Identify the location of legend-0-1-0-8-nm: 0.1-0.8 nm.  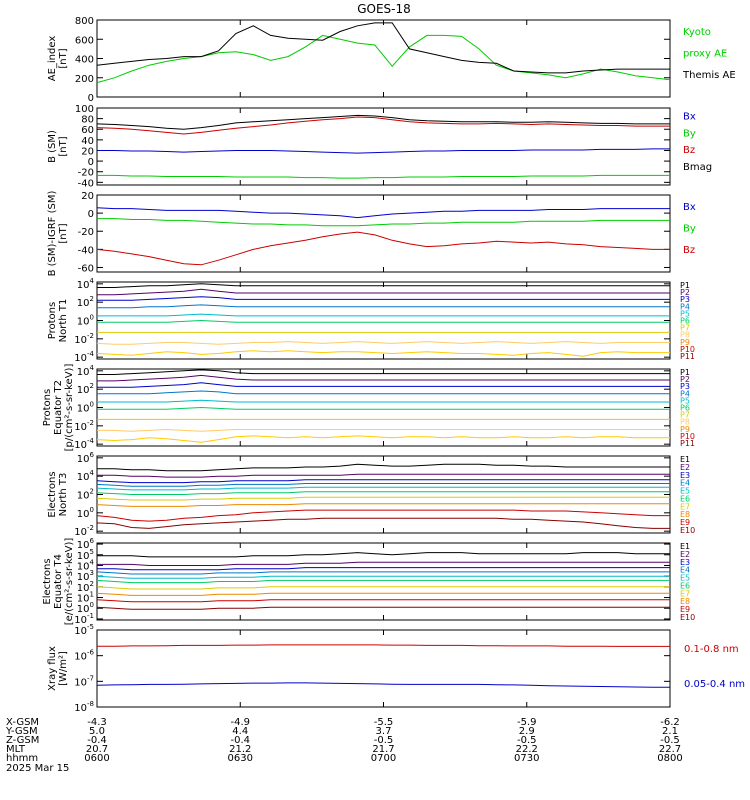
(711, 649).